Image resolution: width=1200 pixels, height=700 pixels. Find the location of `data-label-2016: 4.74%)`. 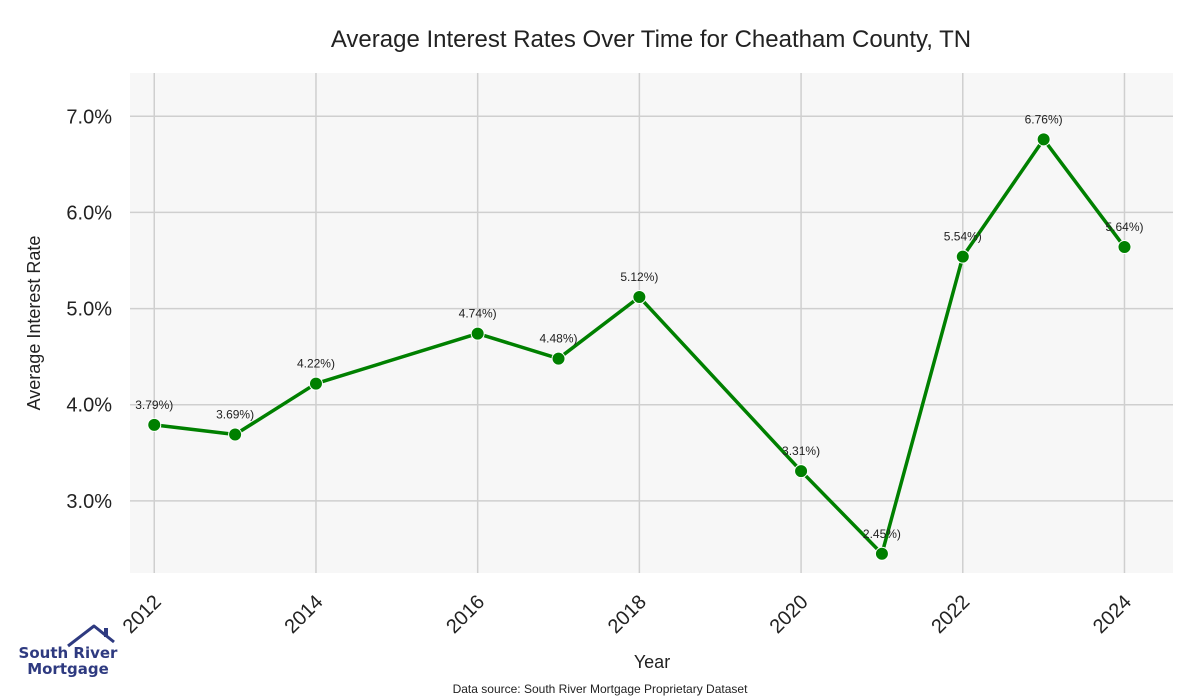

data-label-2016: 4.74%) is located at coordinates (478, 314).